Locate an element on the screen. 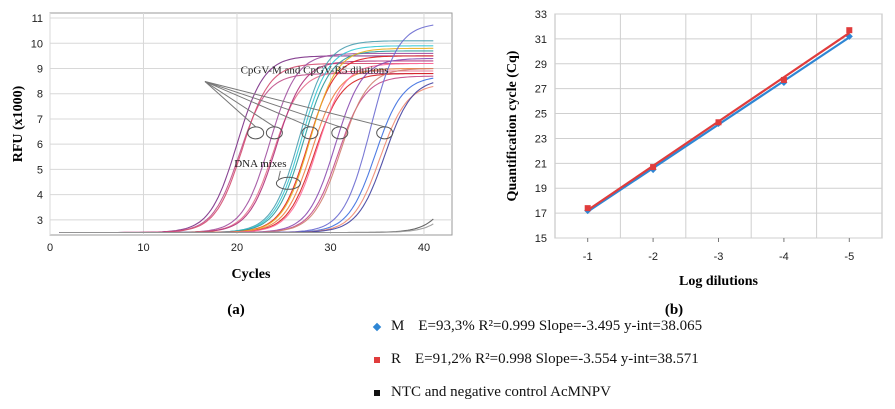  x-axis-label: Log dilutions is located at coordinates (719, 281).